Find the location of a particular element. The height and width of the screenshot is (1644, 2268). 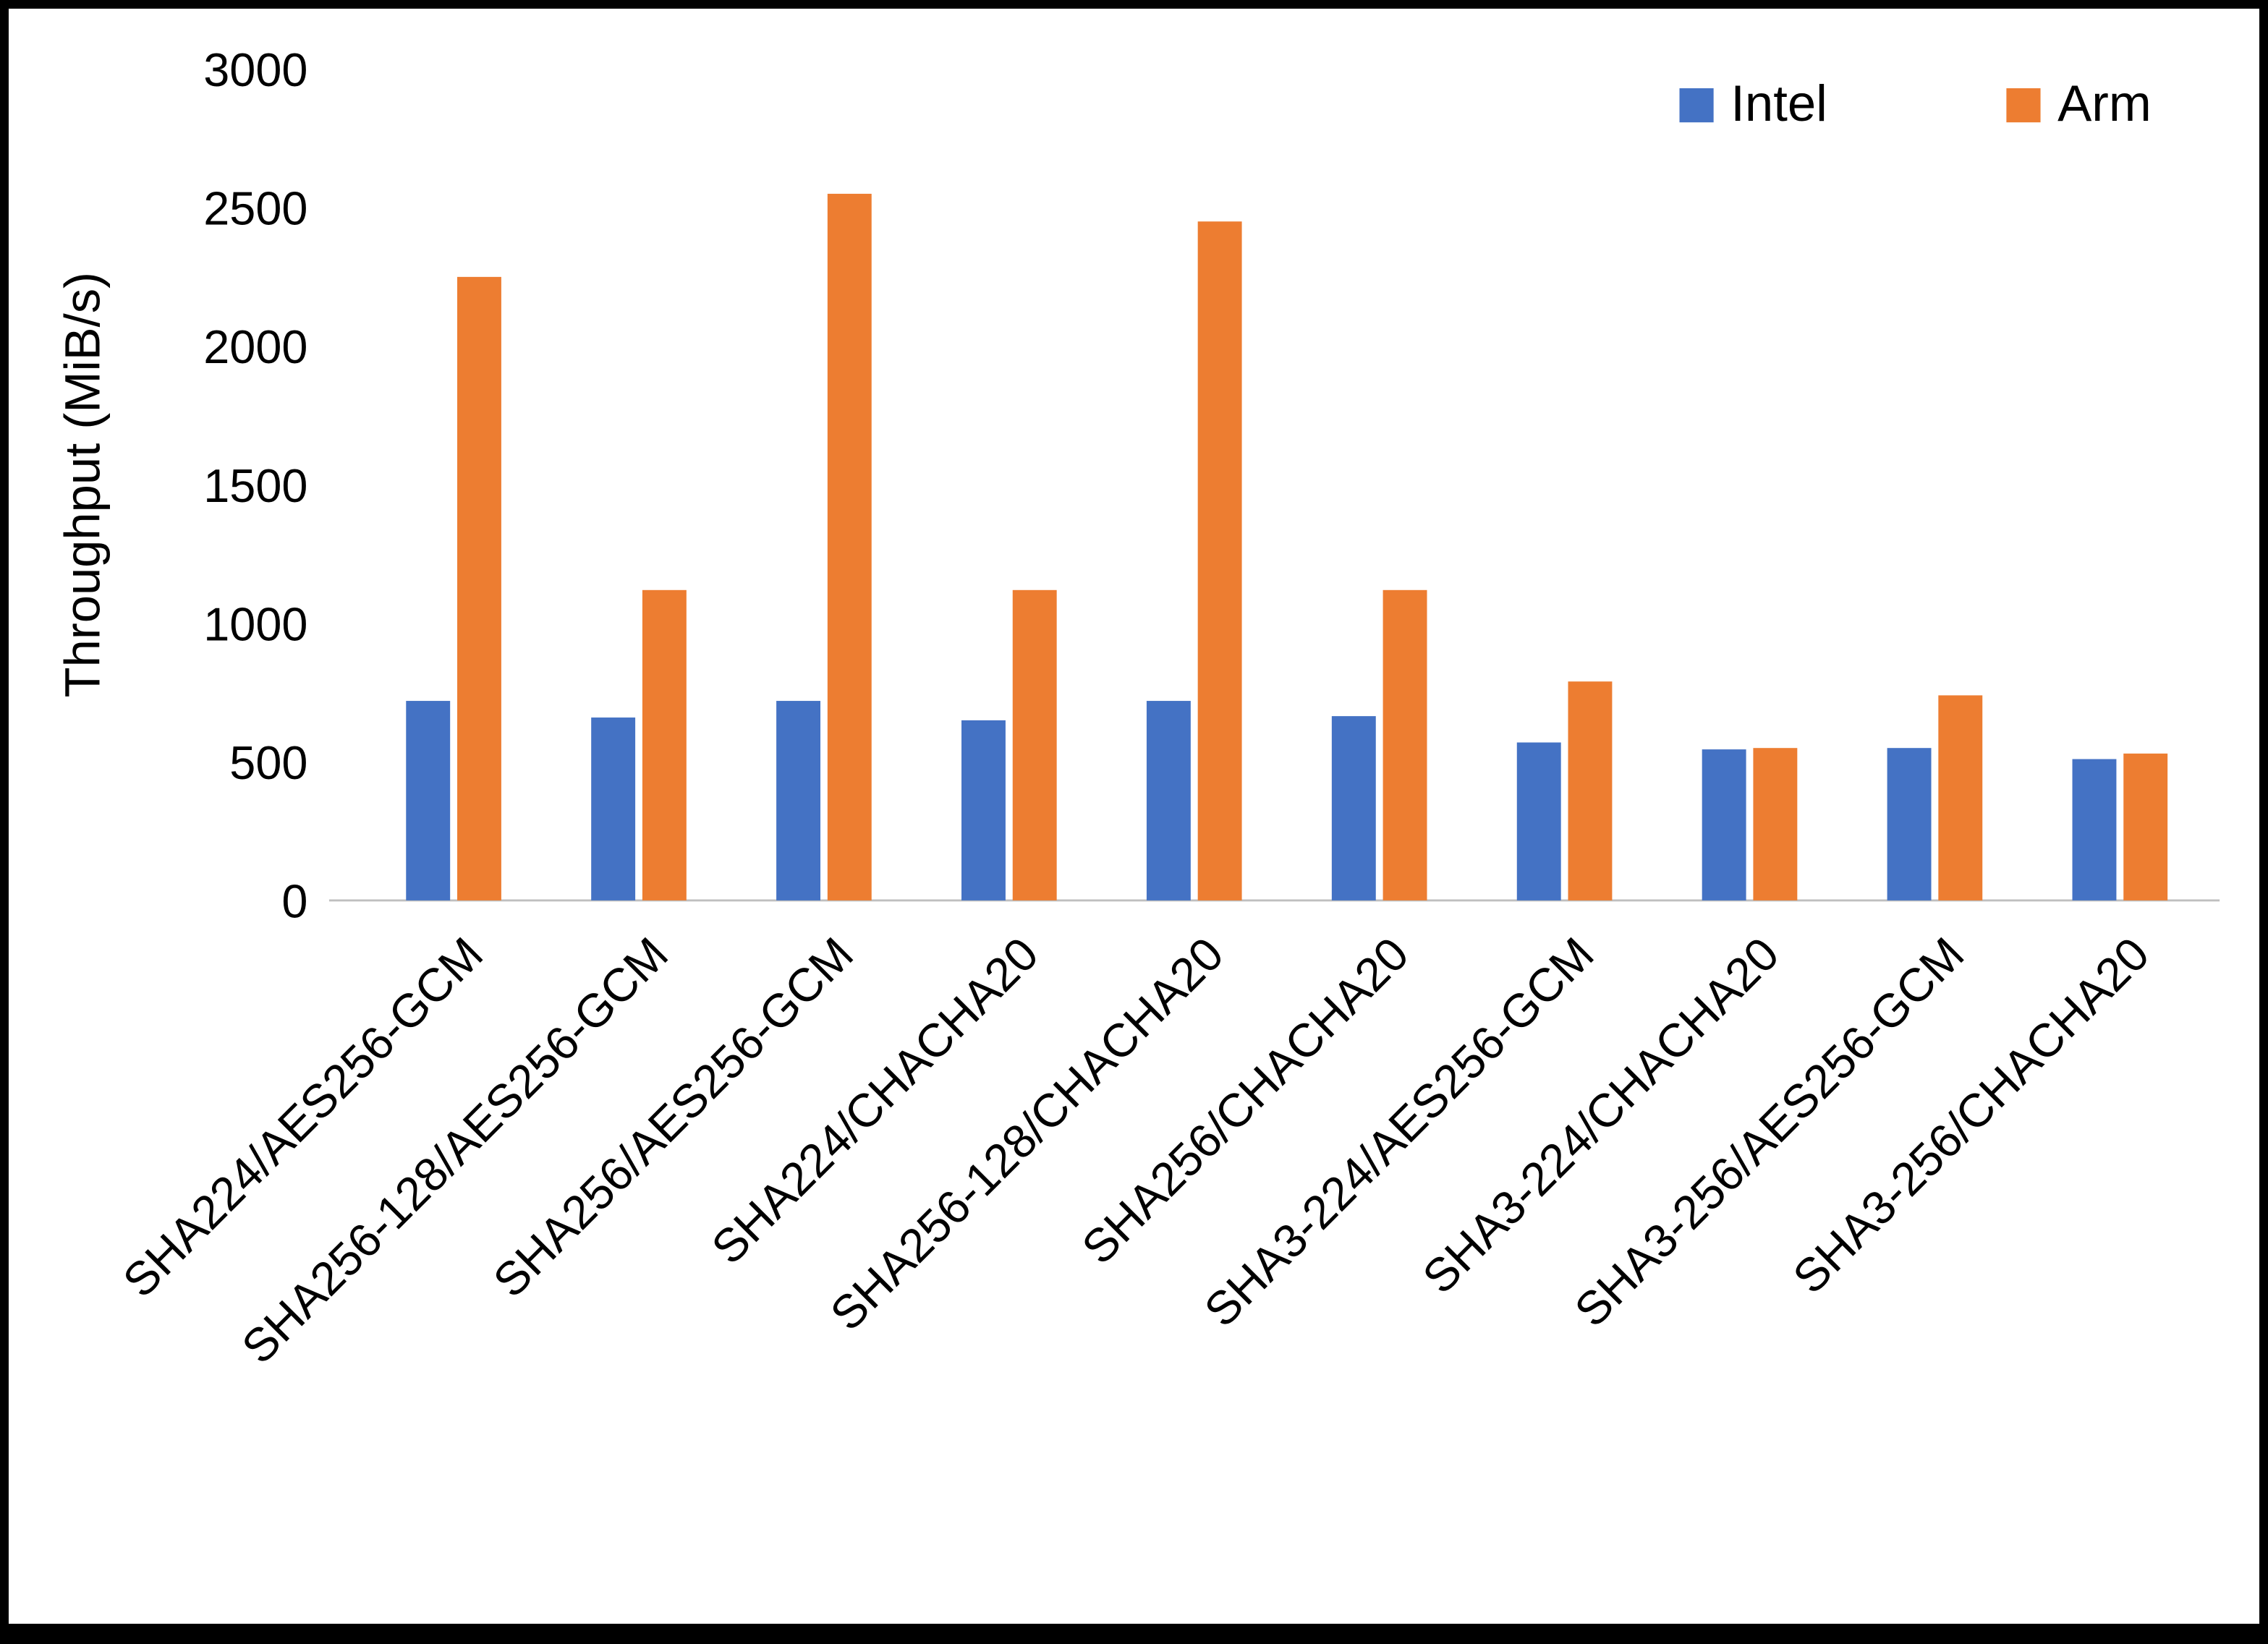

y-tick-label: 1000 is located at coordinates (255, 623).